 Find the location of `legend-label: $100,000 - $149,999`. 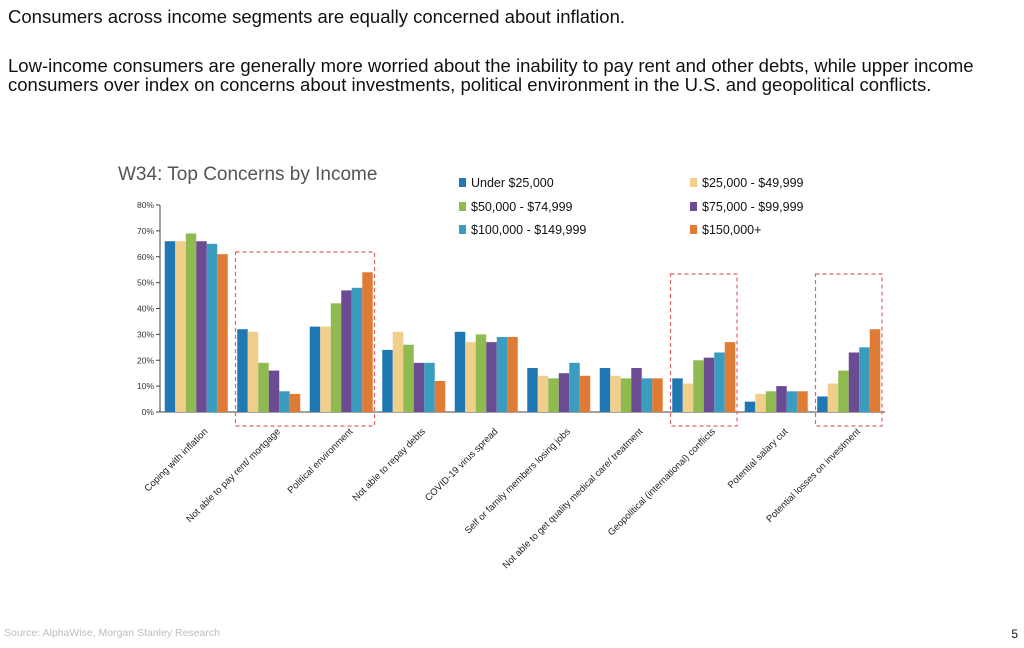

legend-label: $100,000 - $149,999 is located at coordinates (528, 230).